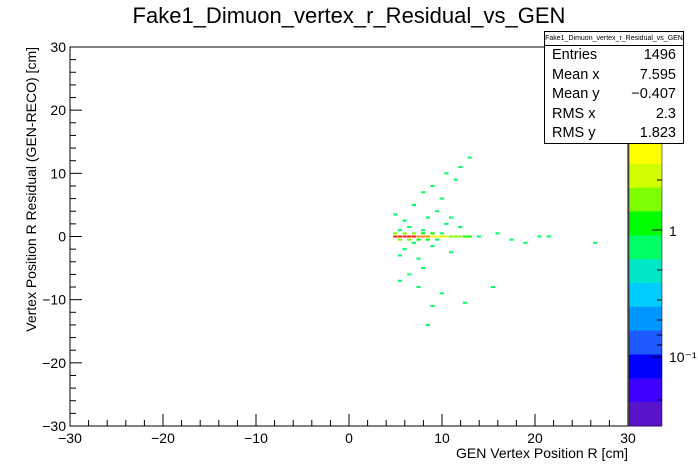 The image size is (698, 474). Describe the element at coordinates (683, 357) in the screenshot. I see `z-tick-label: 10⁻¹` at that location.